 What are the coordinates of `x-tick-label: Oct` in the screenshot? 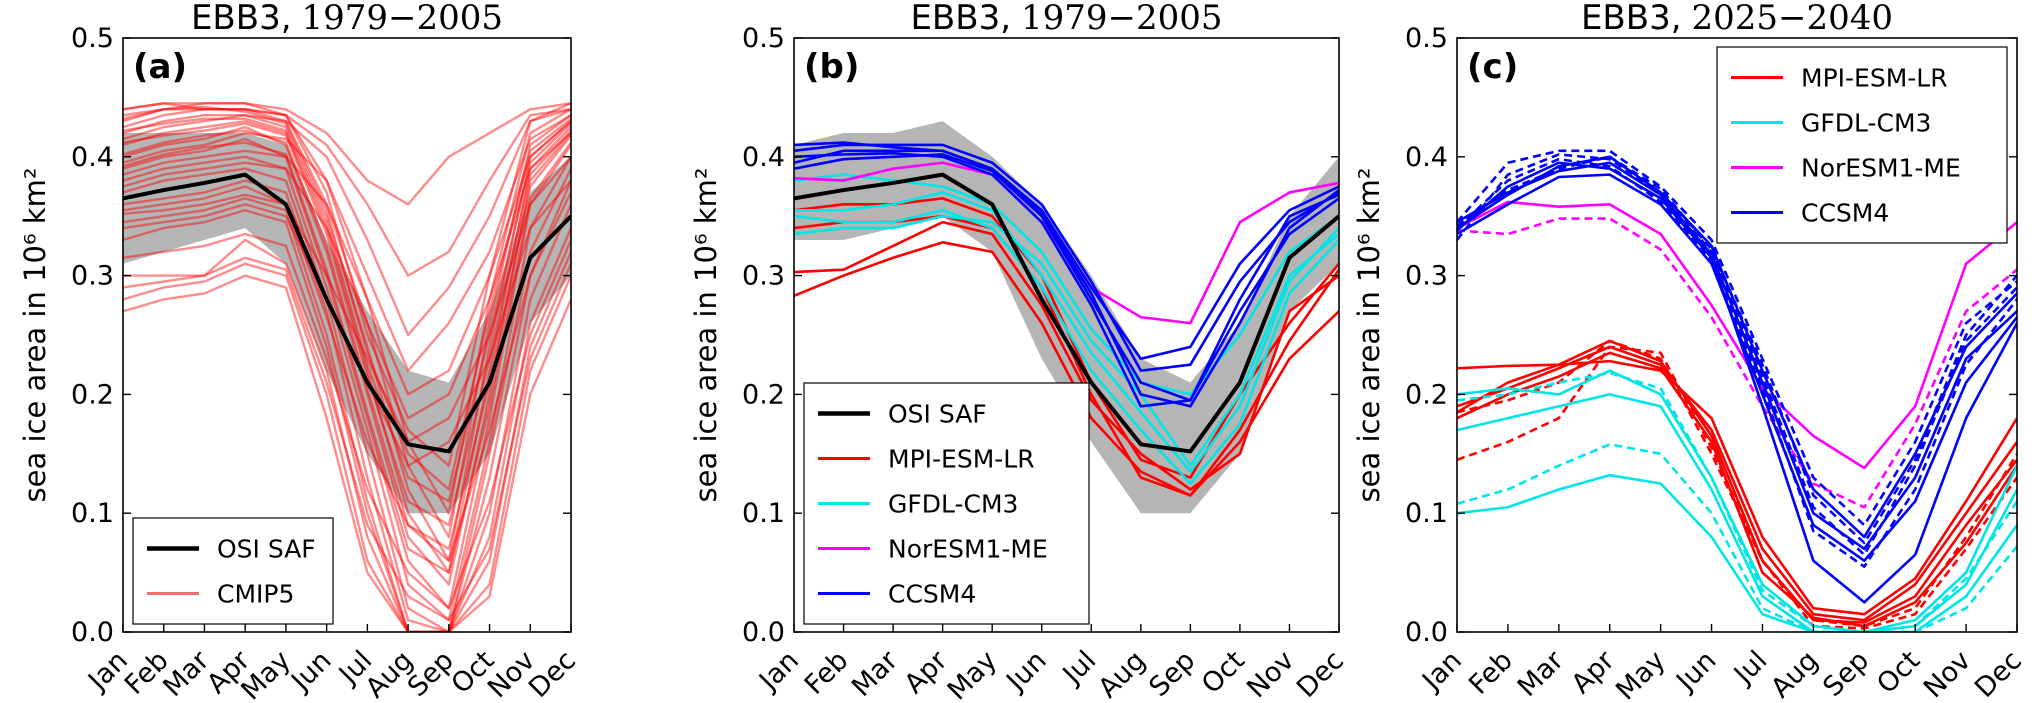 It's located at (1223, 672).